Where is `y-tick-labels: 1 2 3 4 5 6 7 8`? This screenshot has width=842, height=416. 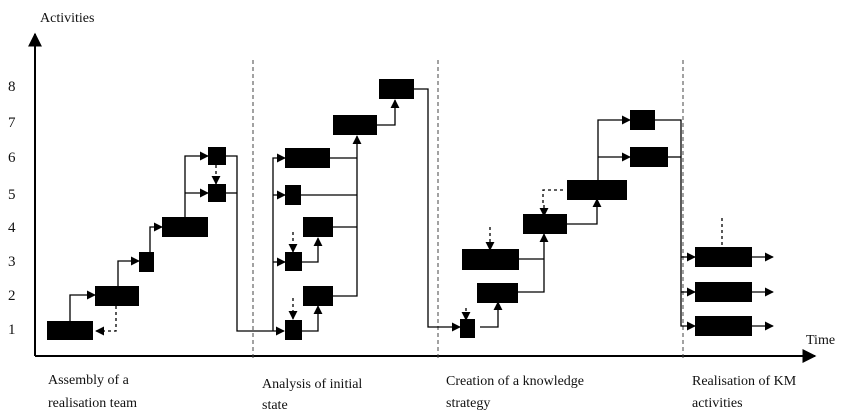
y-tick-labels: 1 2 3 4 5 6 7 8 is located at coordinates (12, 208).